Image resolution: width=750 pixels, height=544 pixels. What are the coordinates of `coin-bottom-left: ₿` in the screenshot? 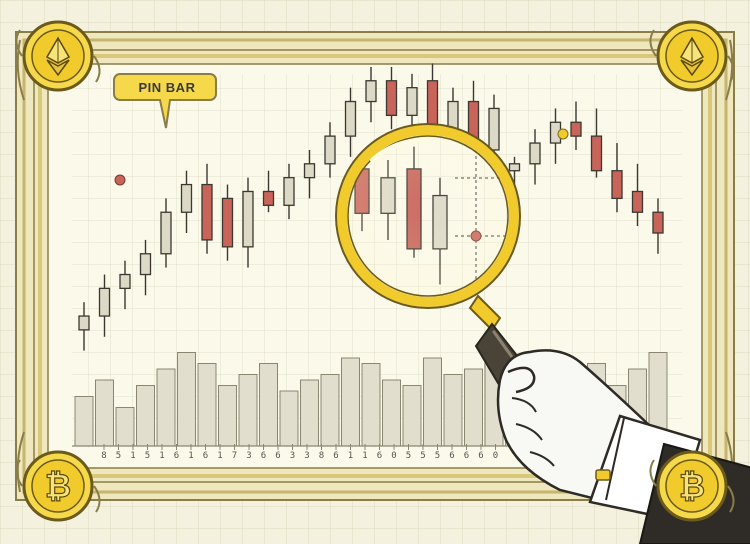 It's located at (58, 486).